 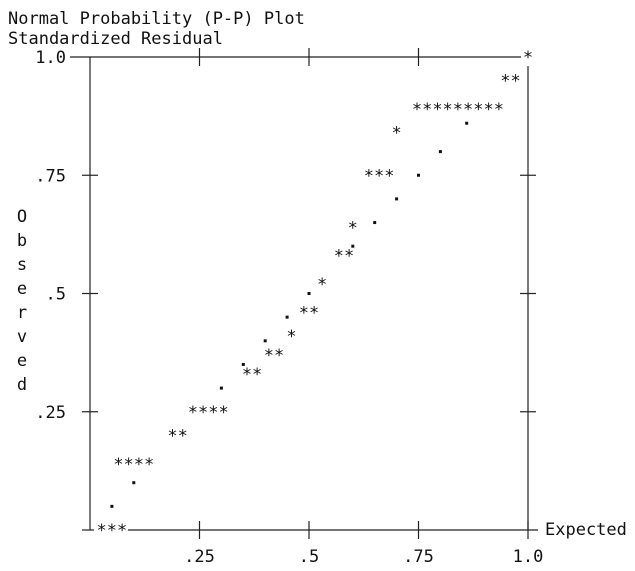 I want to click on y-label-letter: v, so click(x=22, y=337).